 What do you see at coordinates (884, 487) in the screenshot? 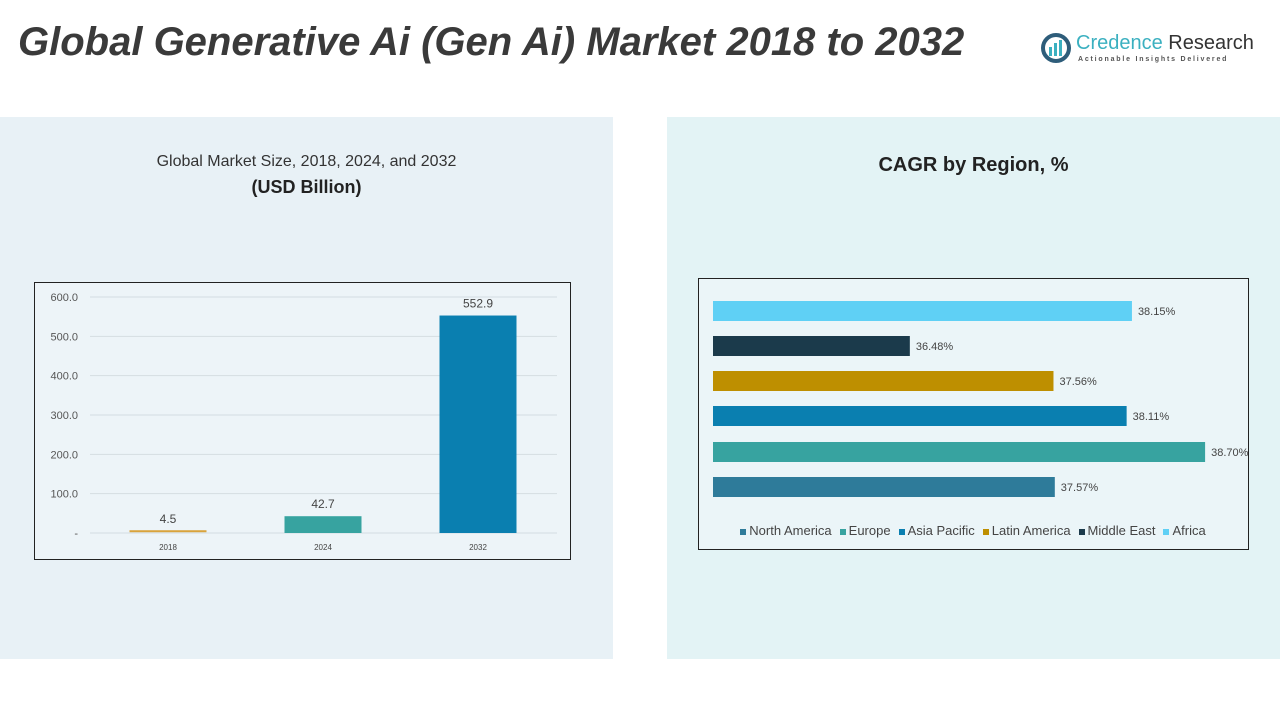
I see `bar-north-america` at bounding box center [884, 487].